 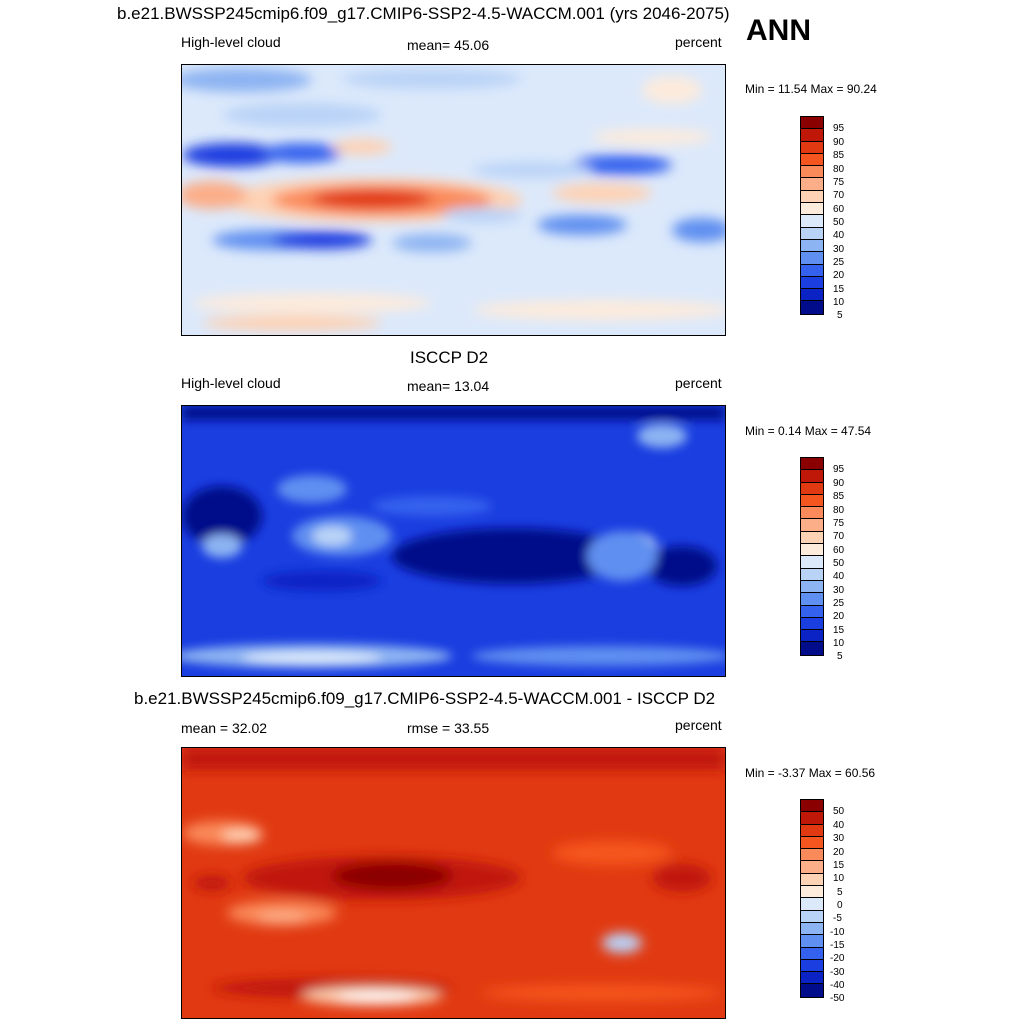 I want to click on panel2-title: ISCCP D2, so click(x=449, y=357).